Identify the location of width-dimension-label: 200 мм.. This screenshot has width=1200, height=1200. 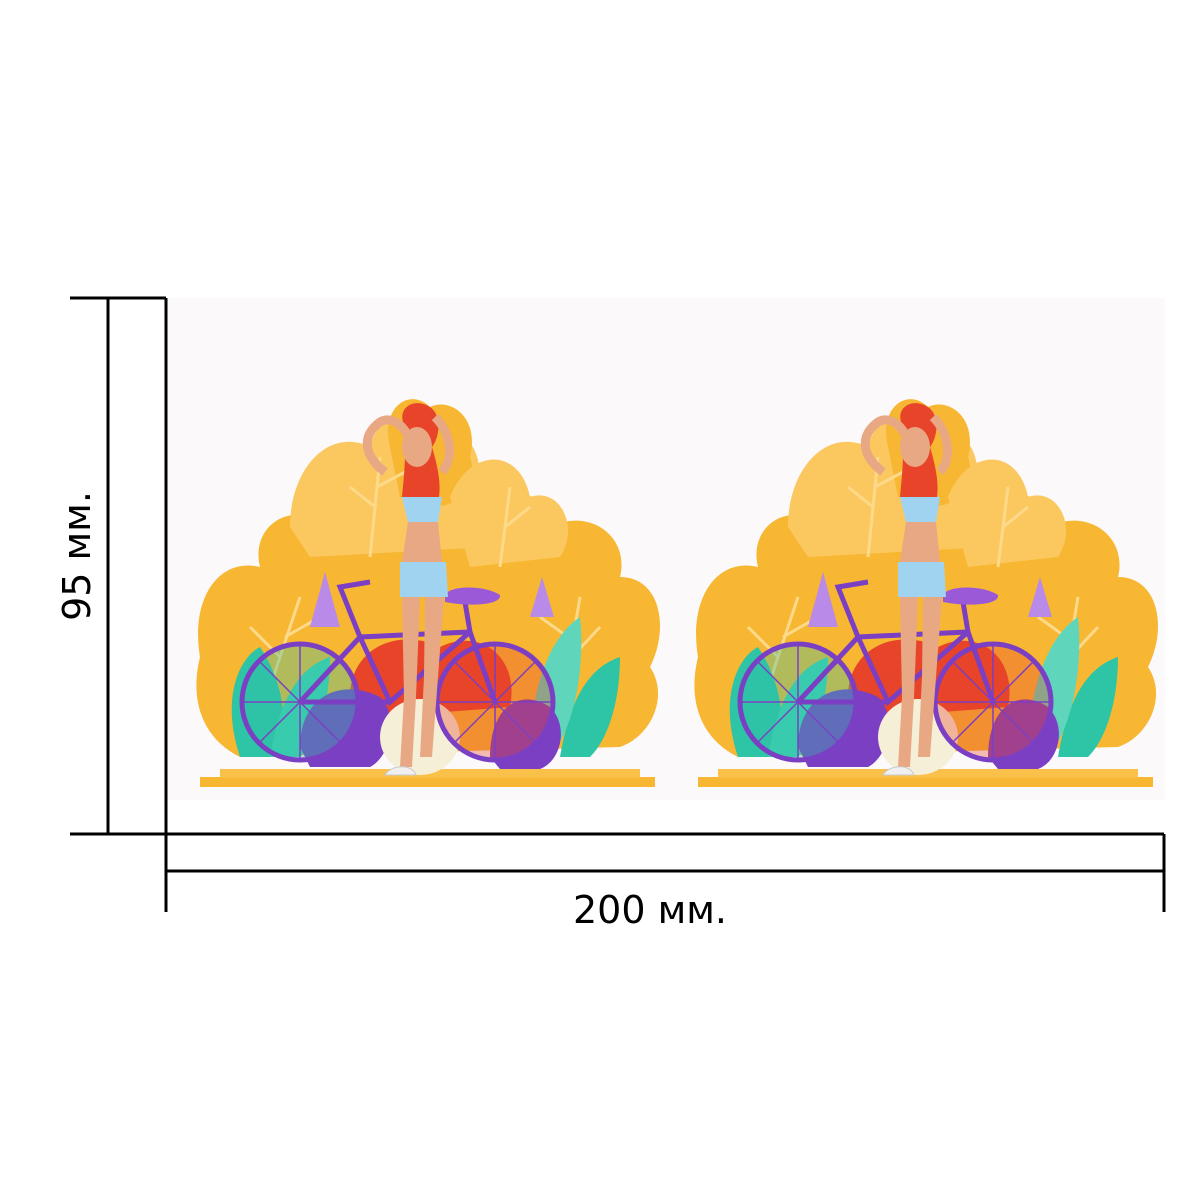
(650, 910).